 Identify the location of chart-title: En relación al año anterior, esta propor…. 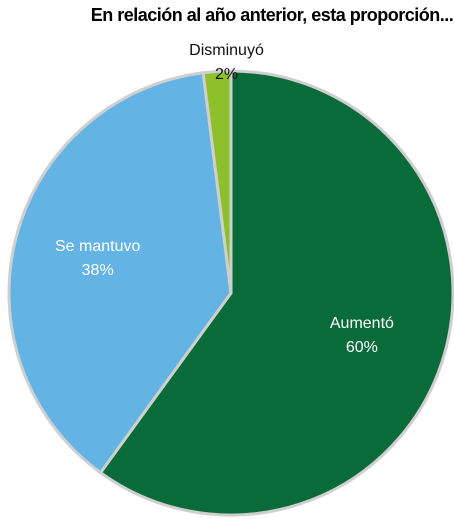
(272, 15).